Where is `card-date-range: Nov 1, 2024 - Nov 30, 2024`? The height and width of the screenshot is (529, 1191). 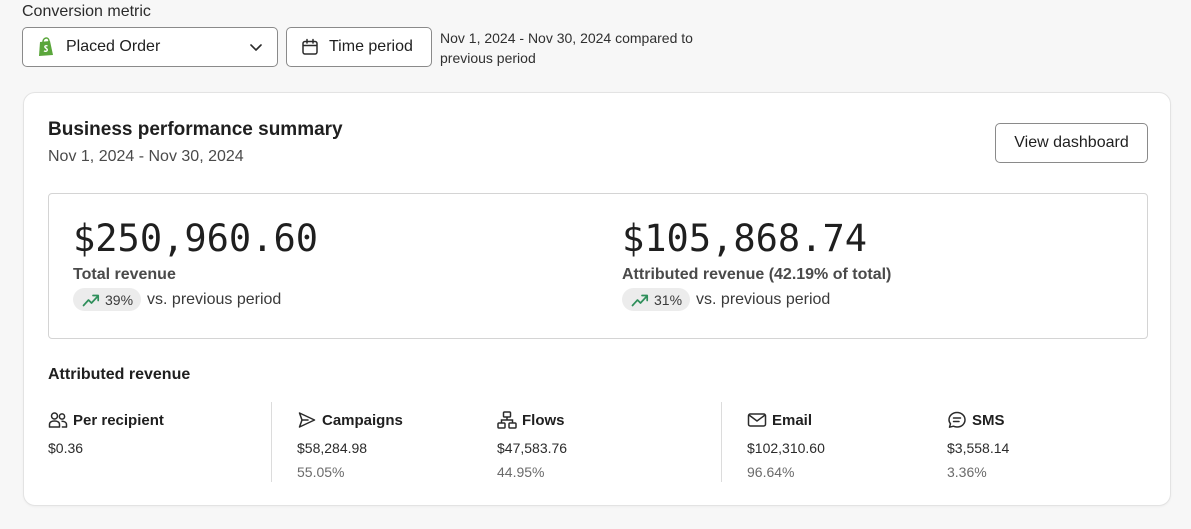 card-date-range: Nov 1, 2024 - Nov 30, 2024 is located at coordinates (146, 156).